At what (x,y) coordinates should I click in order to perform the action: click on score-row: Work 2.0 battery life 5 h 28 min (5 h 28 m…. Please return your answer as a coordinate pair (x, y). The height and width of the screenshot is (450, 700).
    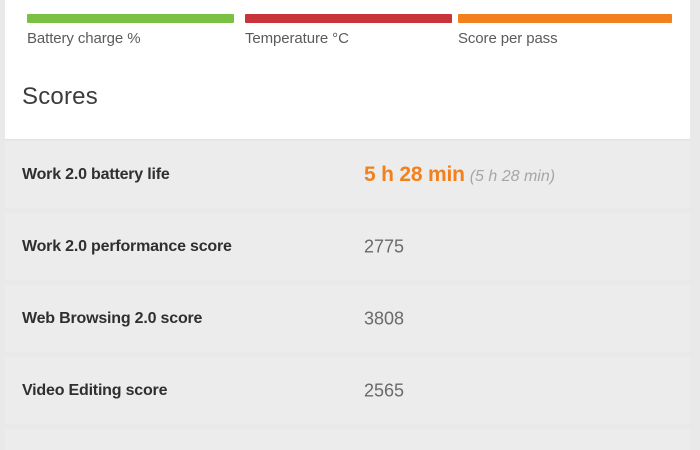
    Looking at the image, I should click on (347, 174).